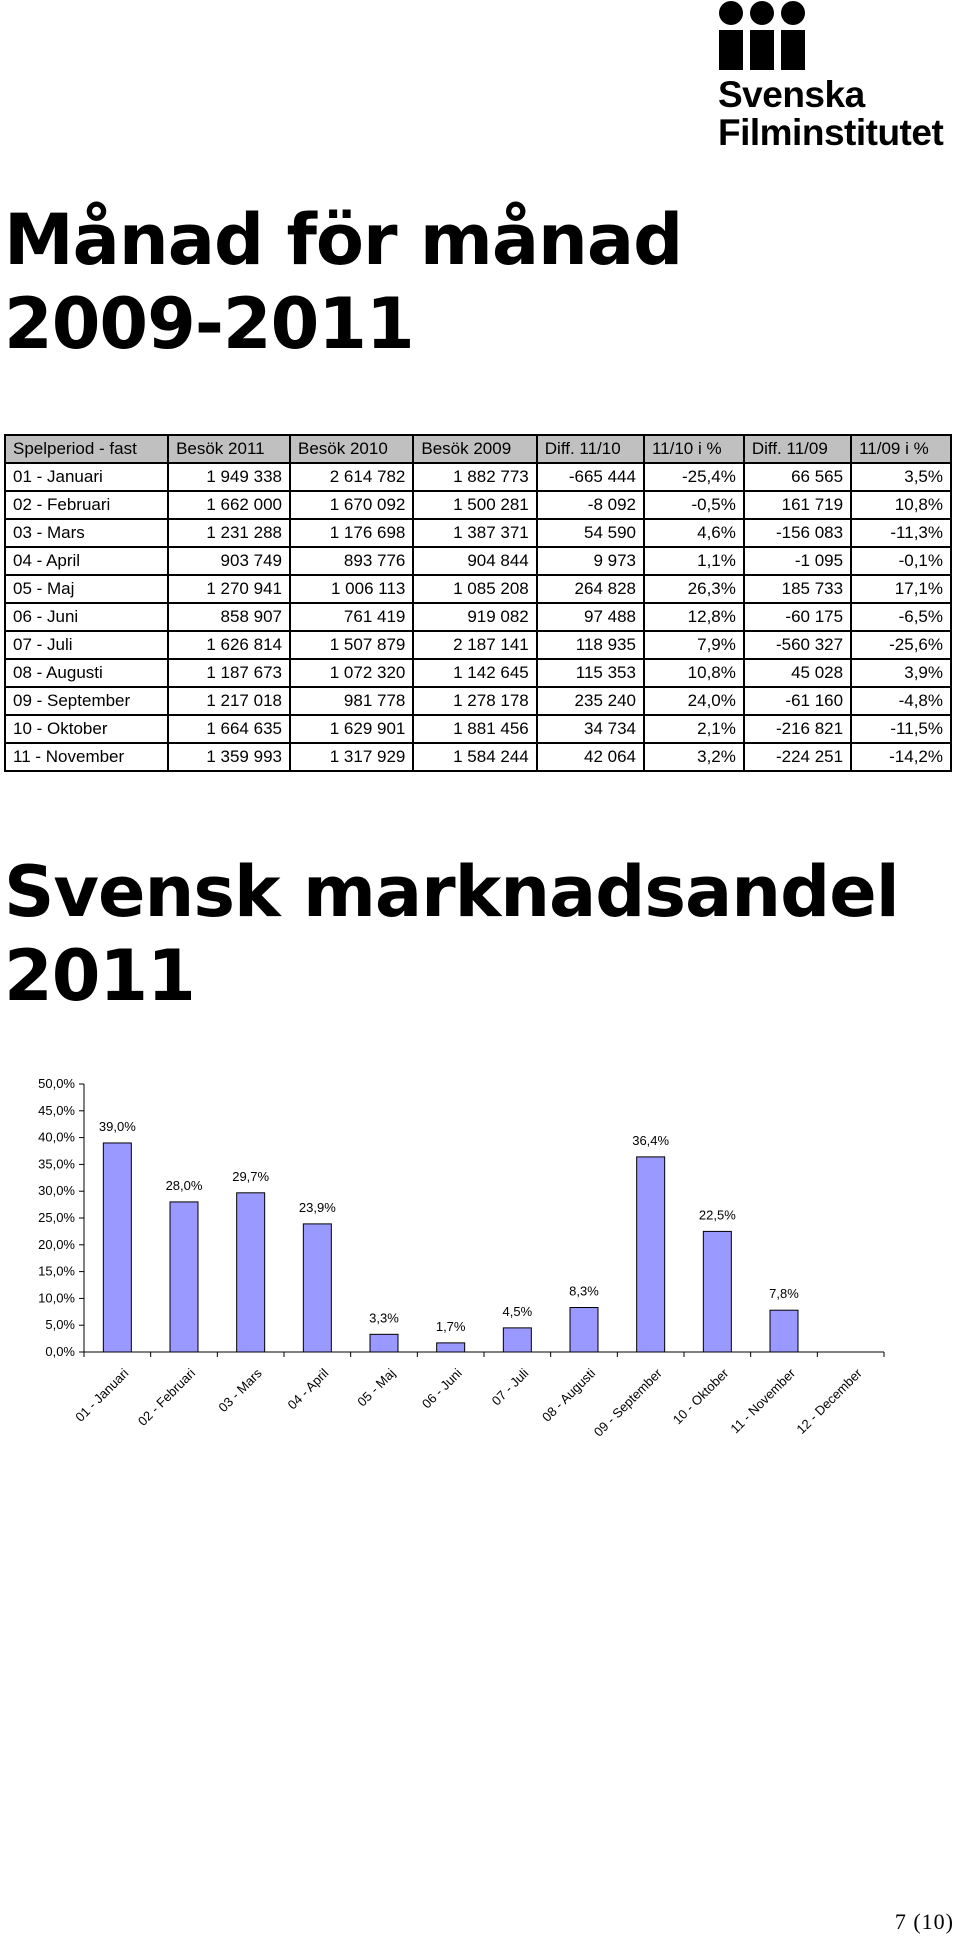 Image resolution: width=960 pixels, height=1940 pixels. I want to click on table-cell: 904 844, so click(475, 561).